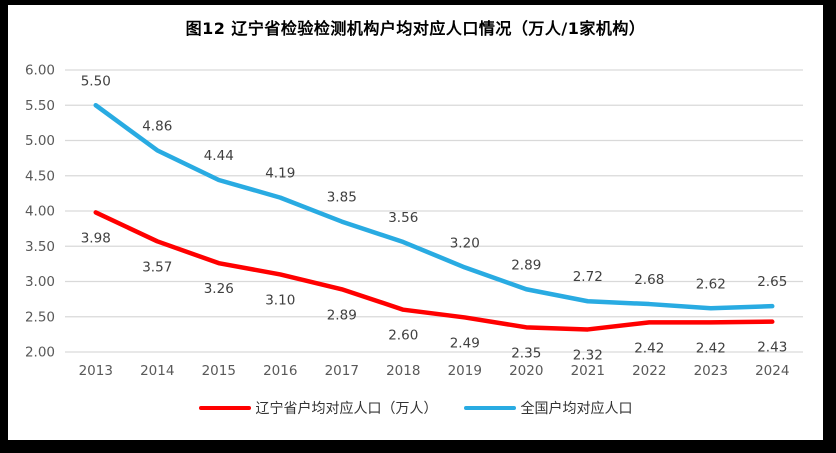 This screenshot has height=453, width=836. Describe the element at coordinates (526, 353) in the screenshot. I see `data-label: 2.35` at that location.